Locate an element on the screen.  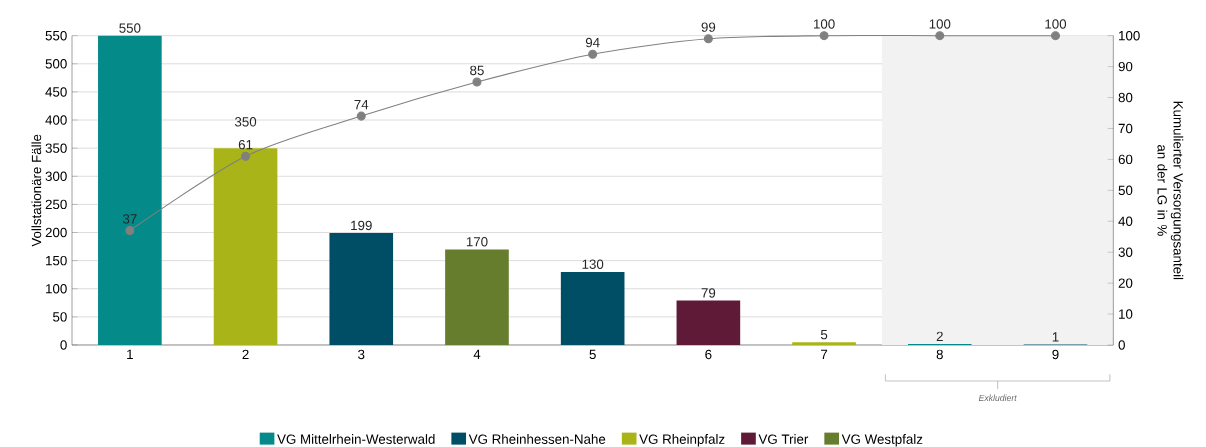
x-tick-label: 1 is located at coordinates (130, 354).